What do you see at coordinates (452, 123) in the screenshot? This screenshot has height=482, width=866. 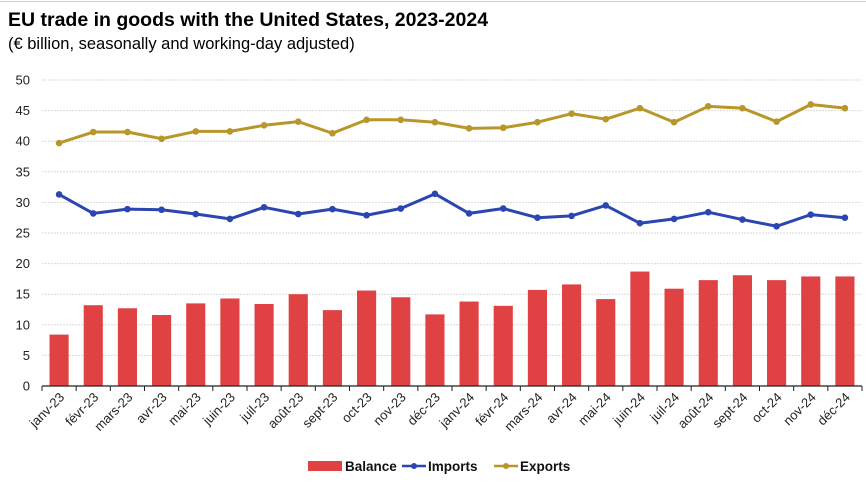 I see `exports-line` at bounding box center [452, 123].